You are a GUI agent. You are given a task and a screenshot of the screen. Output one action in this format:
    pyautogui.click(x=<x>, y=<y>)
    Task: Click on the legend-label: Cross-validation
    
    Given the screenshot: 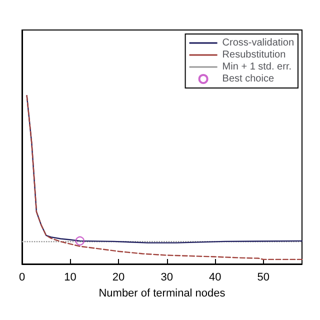 What is the action you would take?
    pyautogui.click(x=258, y=43)
    